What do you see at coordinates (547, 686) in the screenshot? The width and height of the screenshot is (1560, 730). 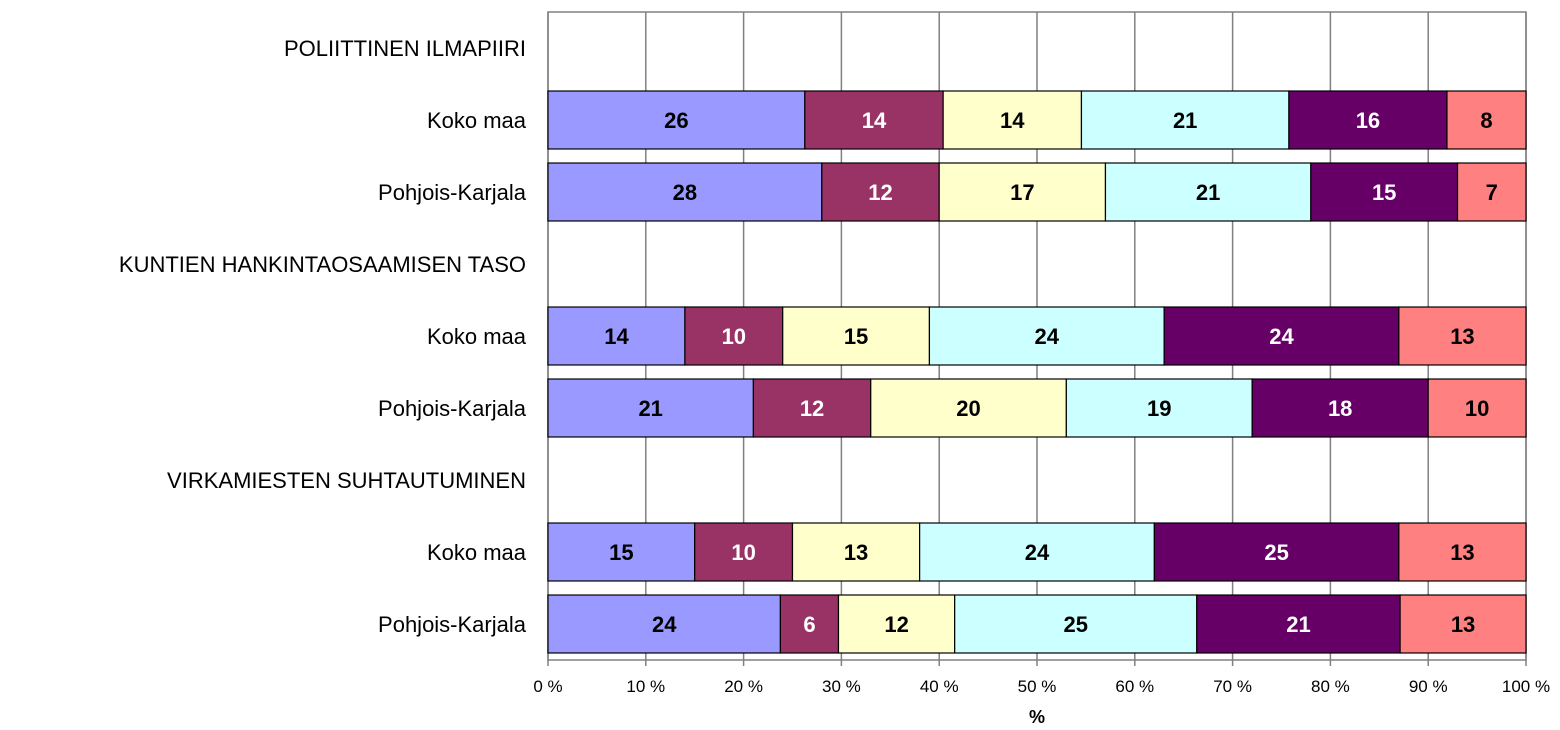 I see `x-tick-label: 0 %` at bounding box center [547, 686].